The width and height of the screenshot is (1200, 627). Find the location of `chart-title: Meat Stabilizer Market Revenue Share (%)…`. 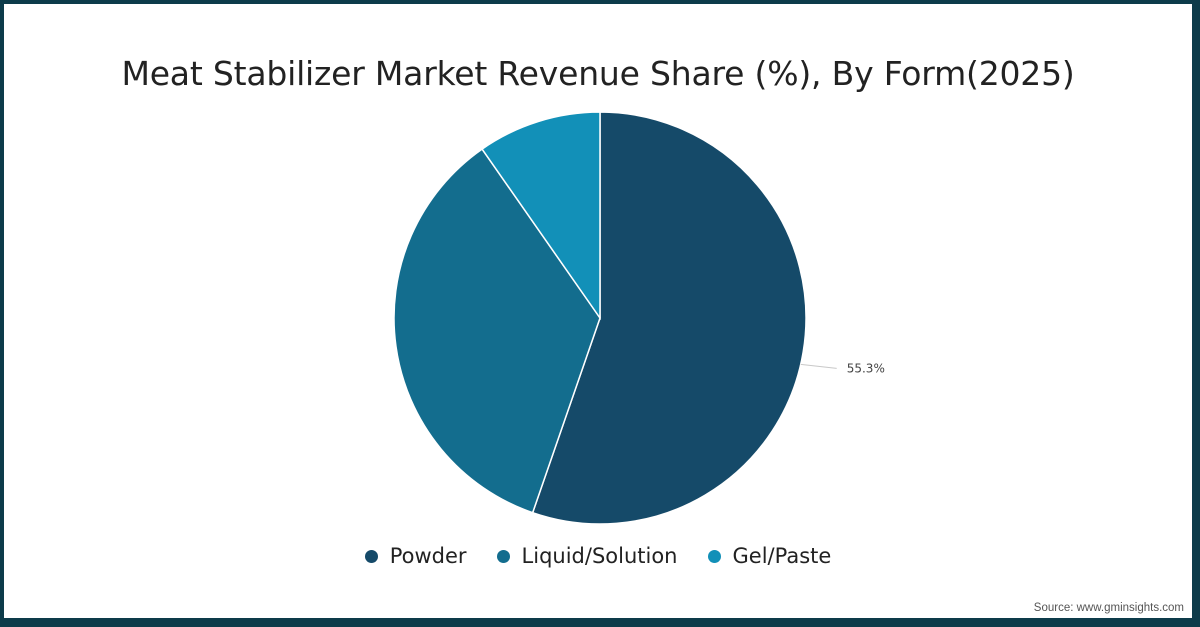

chart-title: Meat Stabilizer Market Revenue Share (%)… is located at coordinates (598, 73).